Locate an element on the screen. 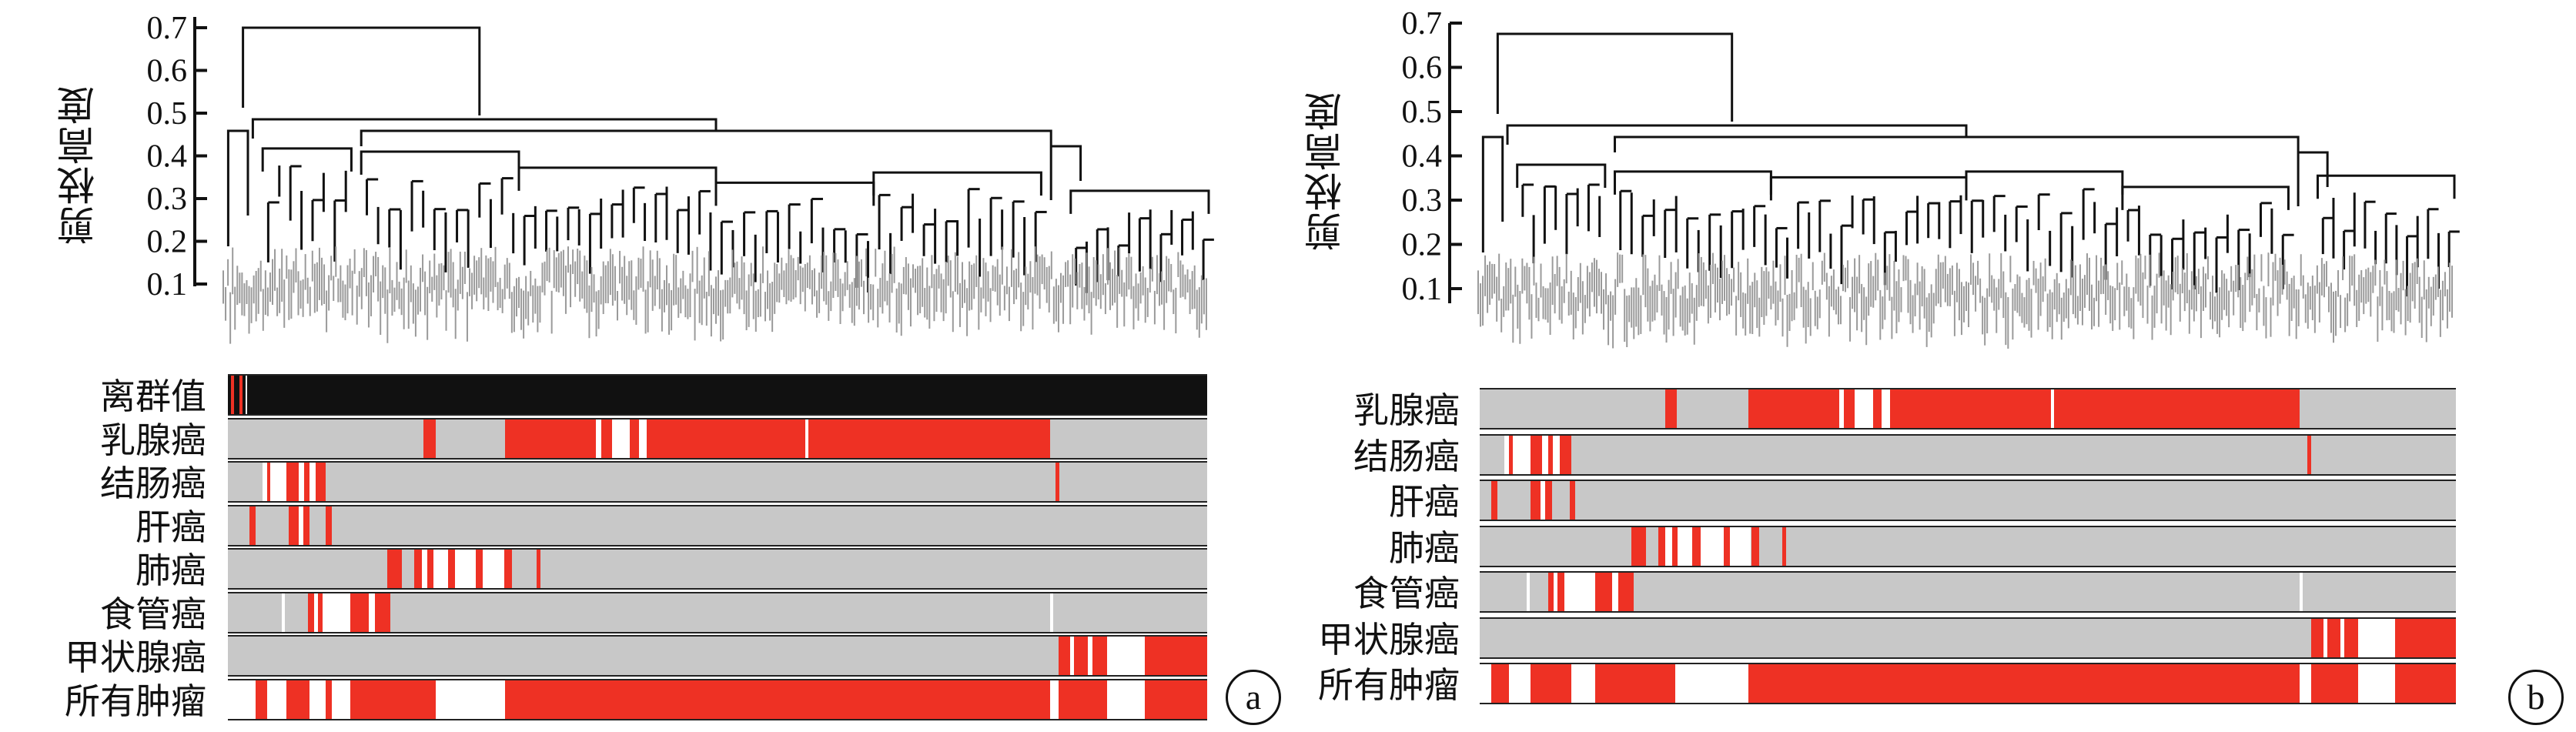  track-label: 食管癌 is located at coordinates (1406, 593).